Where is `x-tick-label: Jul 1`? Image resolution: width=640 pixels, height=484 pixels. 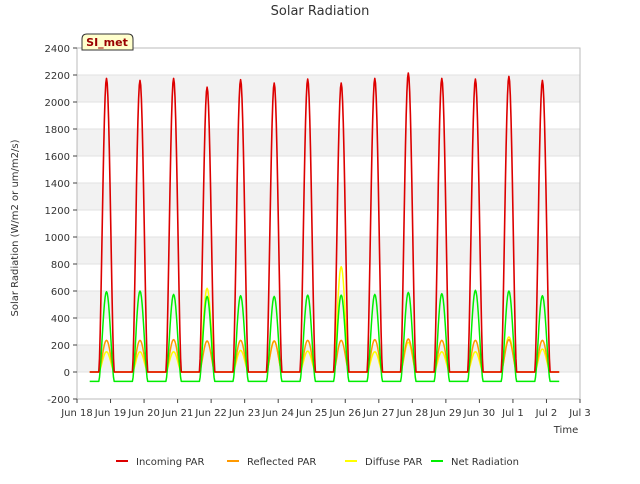
x-tick-label: Jul 1 is located at coordinates (512, 413).